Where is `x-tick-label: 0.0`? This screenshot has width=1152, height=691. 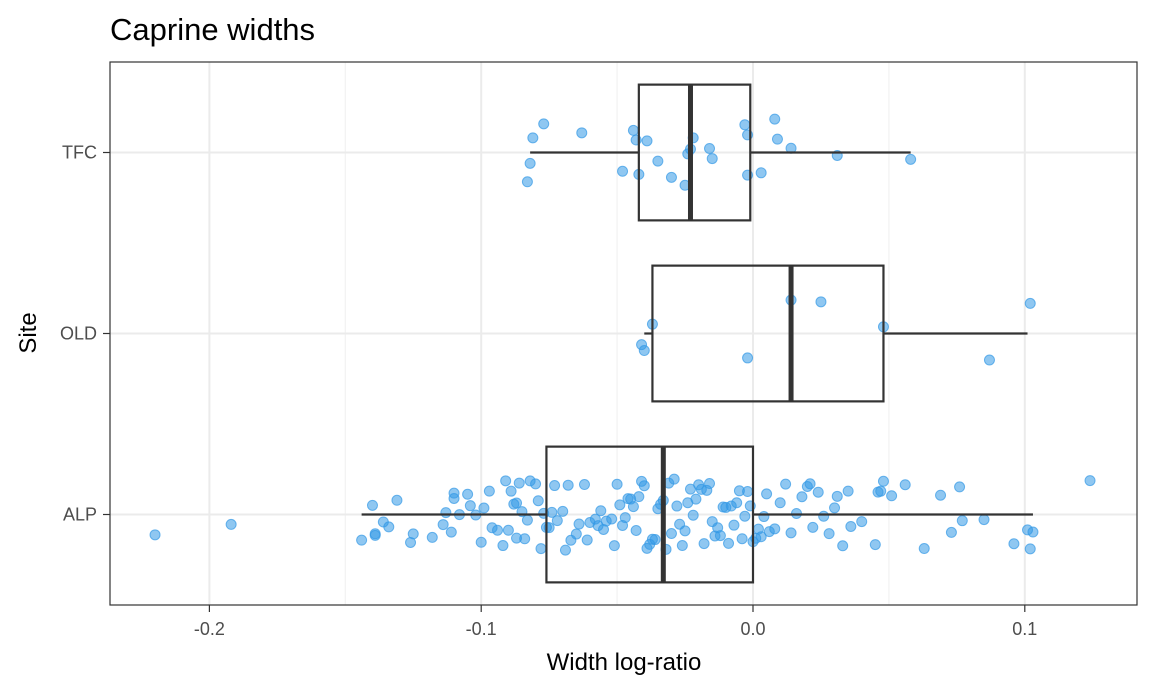
x-tick-label: 0.0 is located at coordinates (752, 629).